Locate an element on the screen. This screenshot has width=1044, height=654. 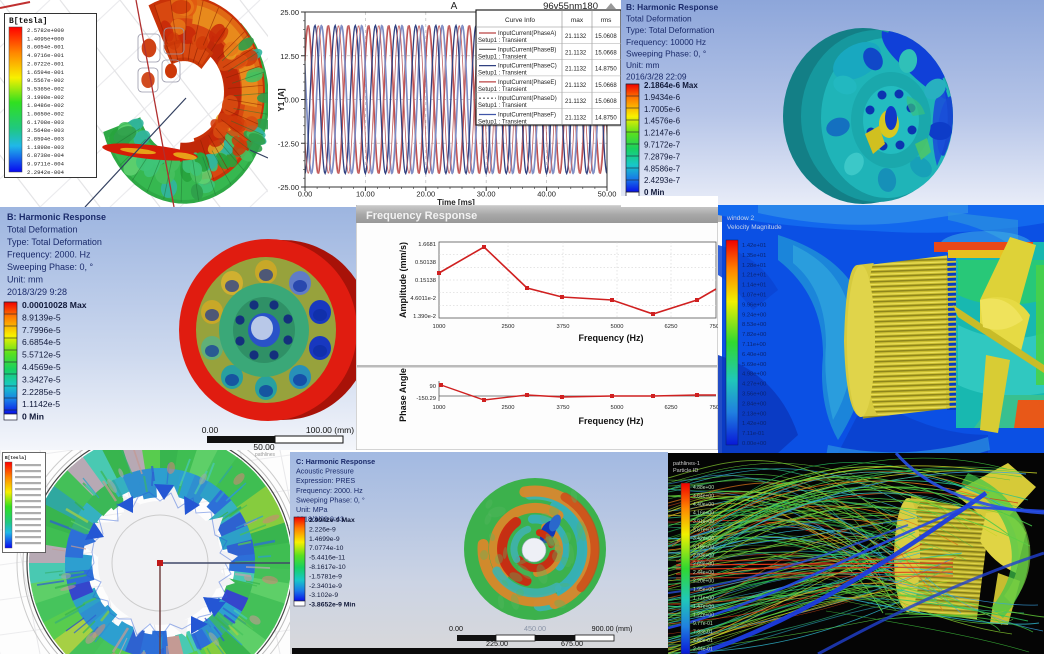
svg-text: 6.1708e-003 is located at coordinates (45, 122).